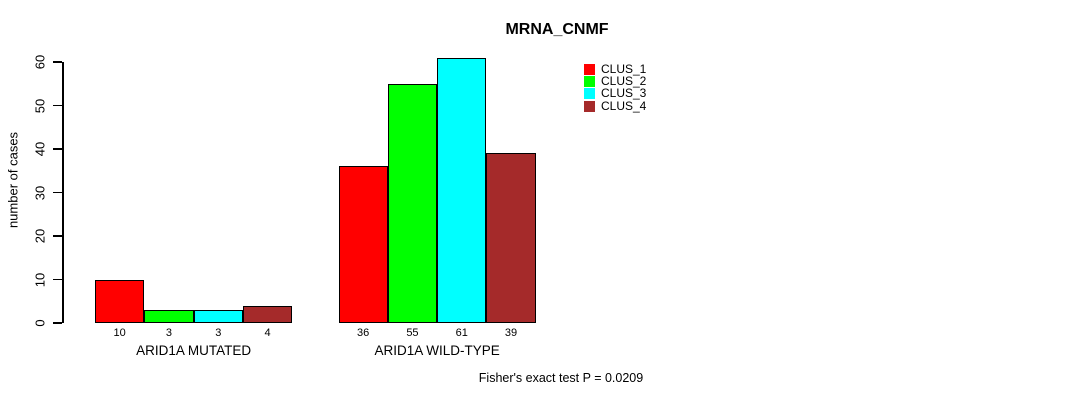 This screenshot has width=1090, height=400. I want to click on legend-label: CLUS_3, so click(624, 93).